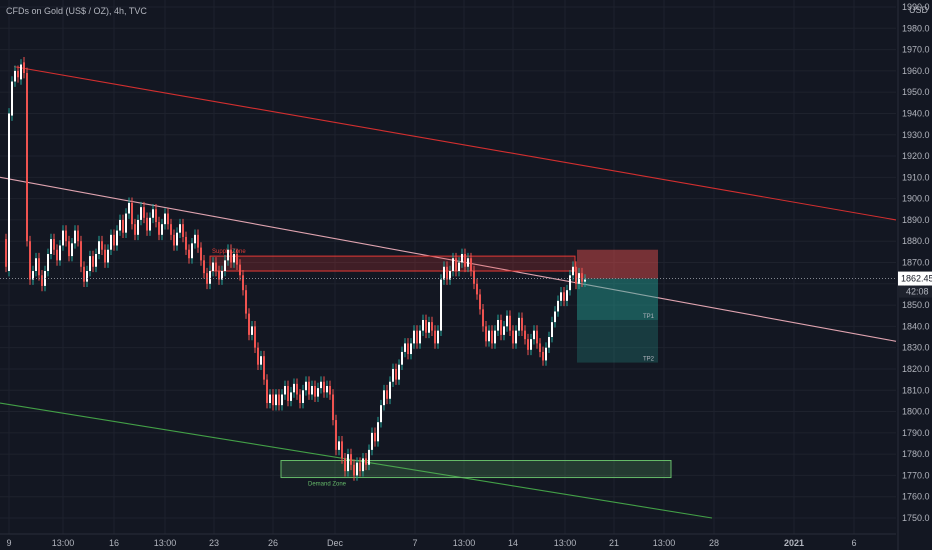 The width and height of the screenshot is (932, 550). I want to click on y-tick-label: 1950.0, so click(916, 92).